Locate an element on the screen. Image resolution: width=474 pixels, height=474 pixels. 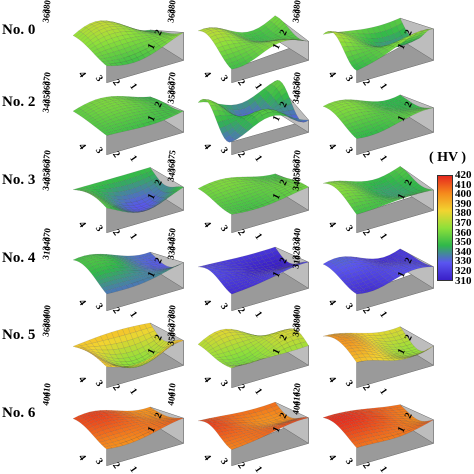
colorbar-tick-label: 410 is located at coordinates (463, 184).